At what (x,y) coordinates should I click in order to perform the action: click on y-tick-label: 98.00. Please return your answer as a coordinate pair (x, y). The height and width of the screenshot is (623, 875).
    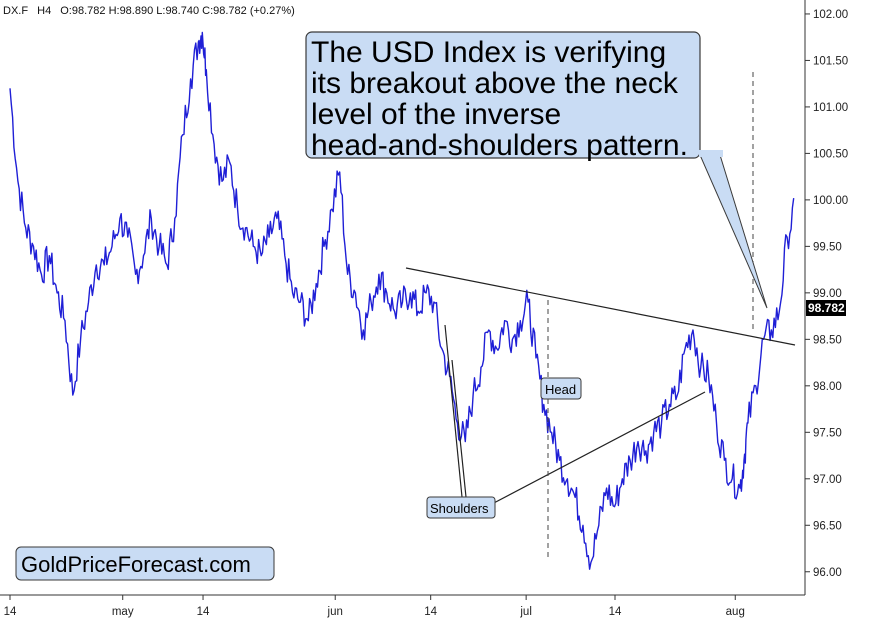
    Looking at the image, I should click on (827, 387).